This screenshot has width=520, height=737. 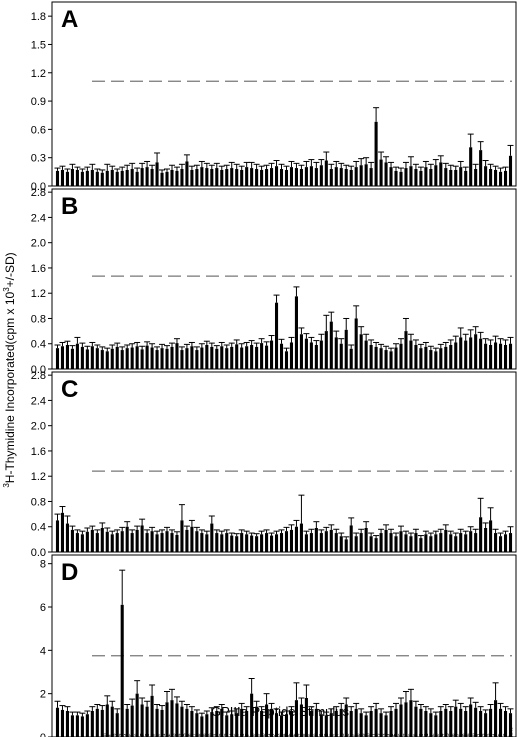 What do you see at coordinates (69, 572) in the screenshot?
I see `panel-letter: D` at bounding box center [69, 572].